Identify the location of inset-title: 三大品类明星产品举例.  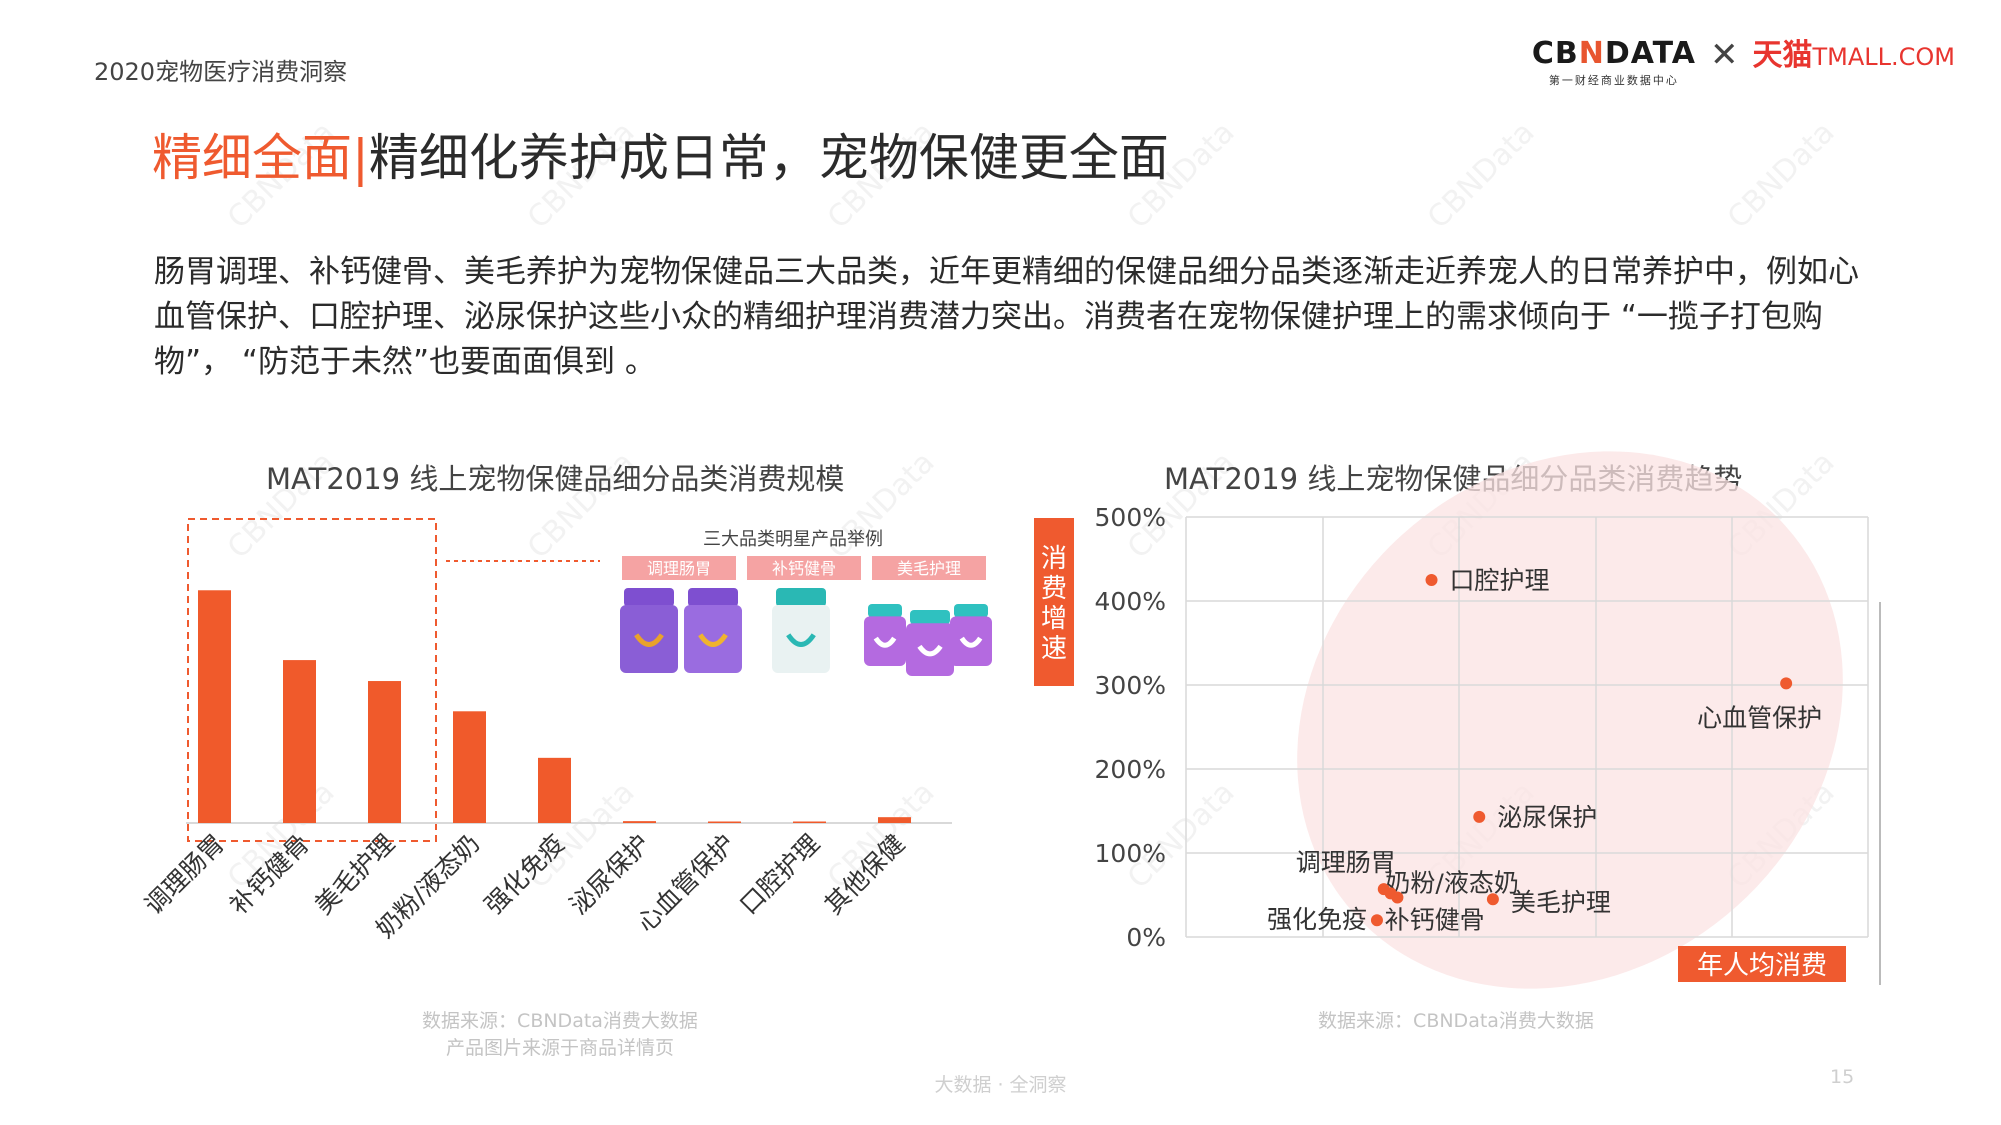
(793, 539).